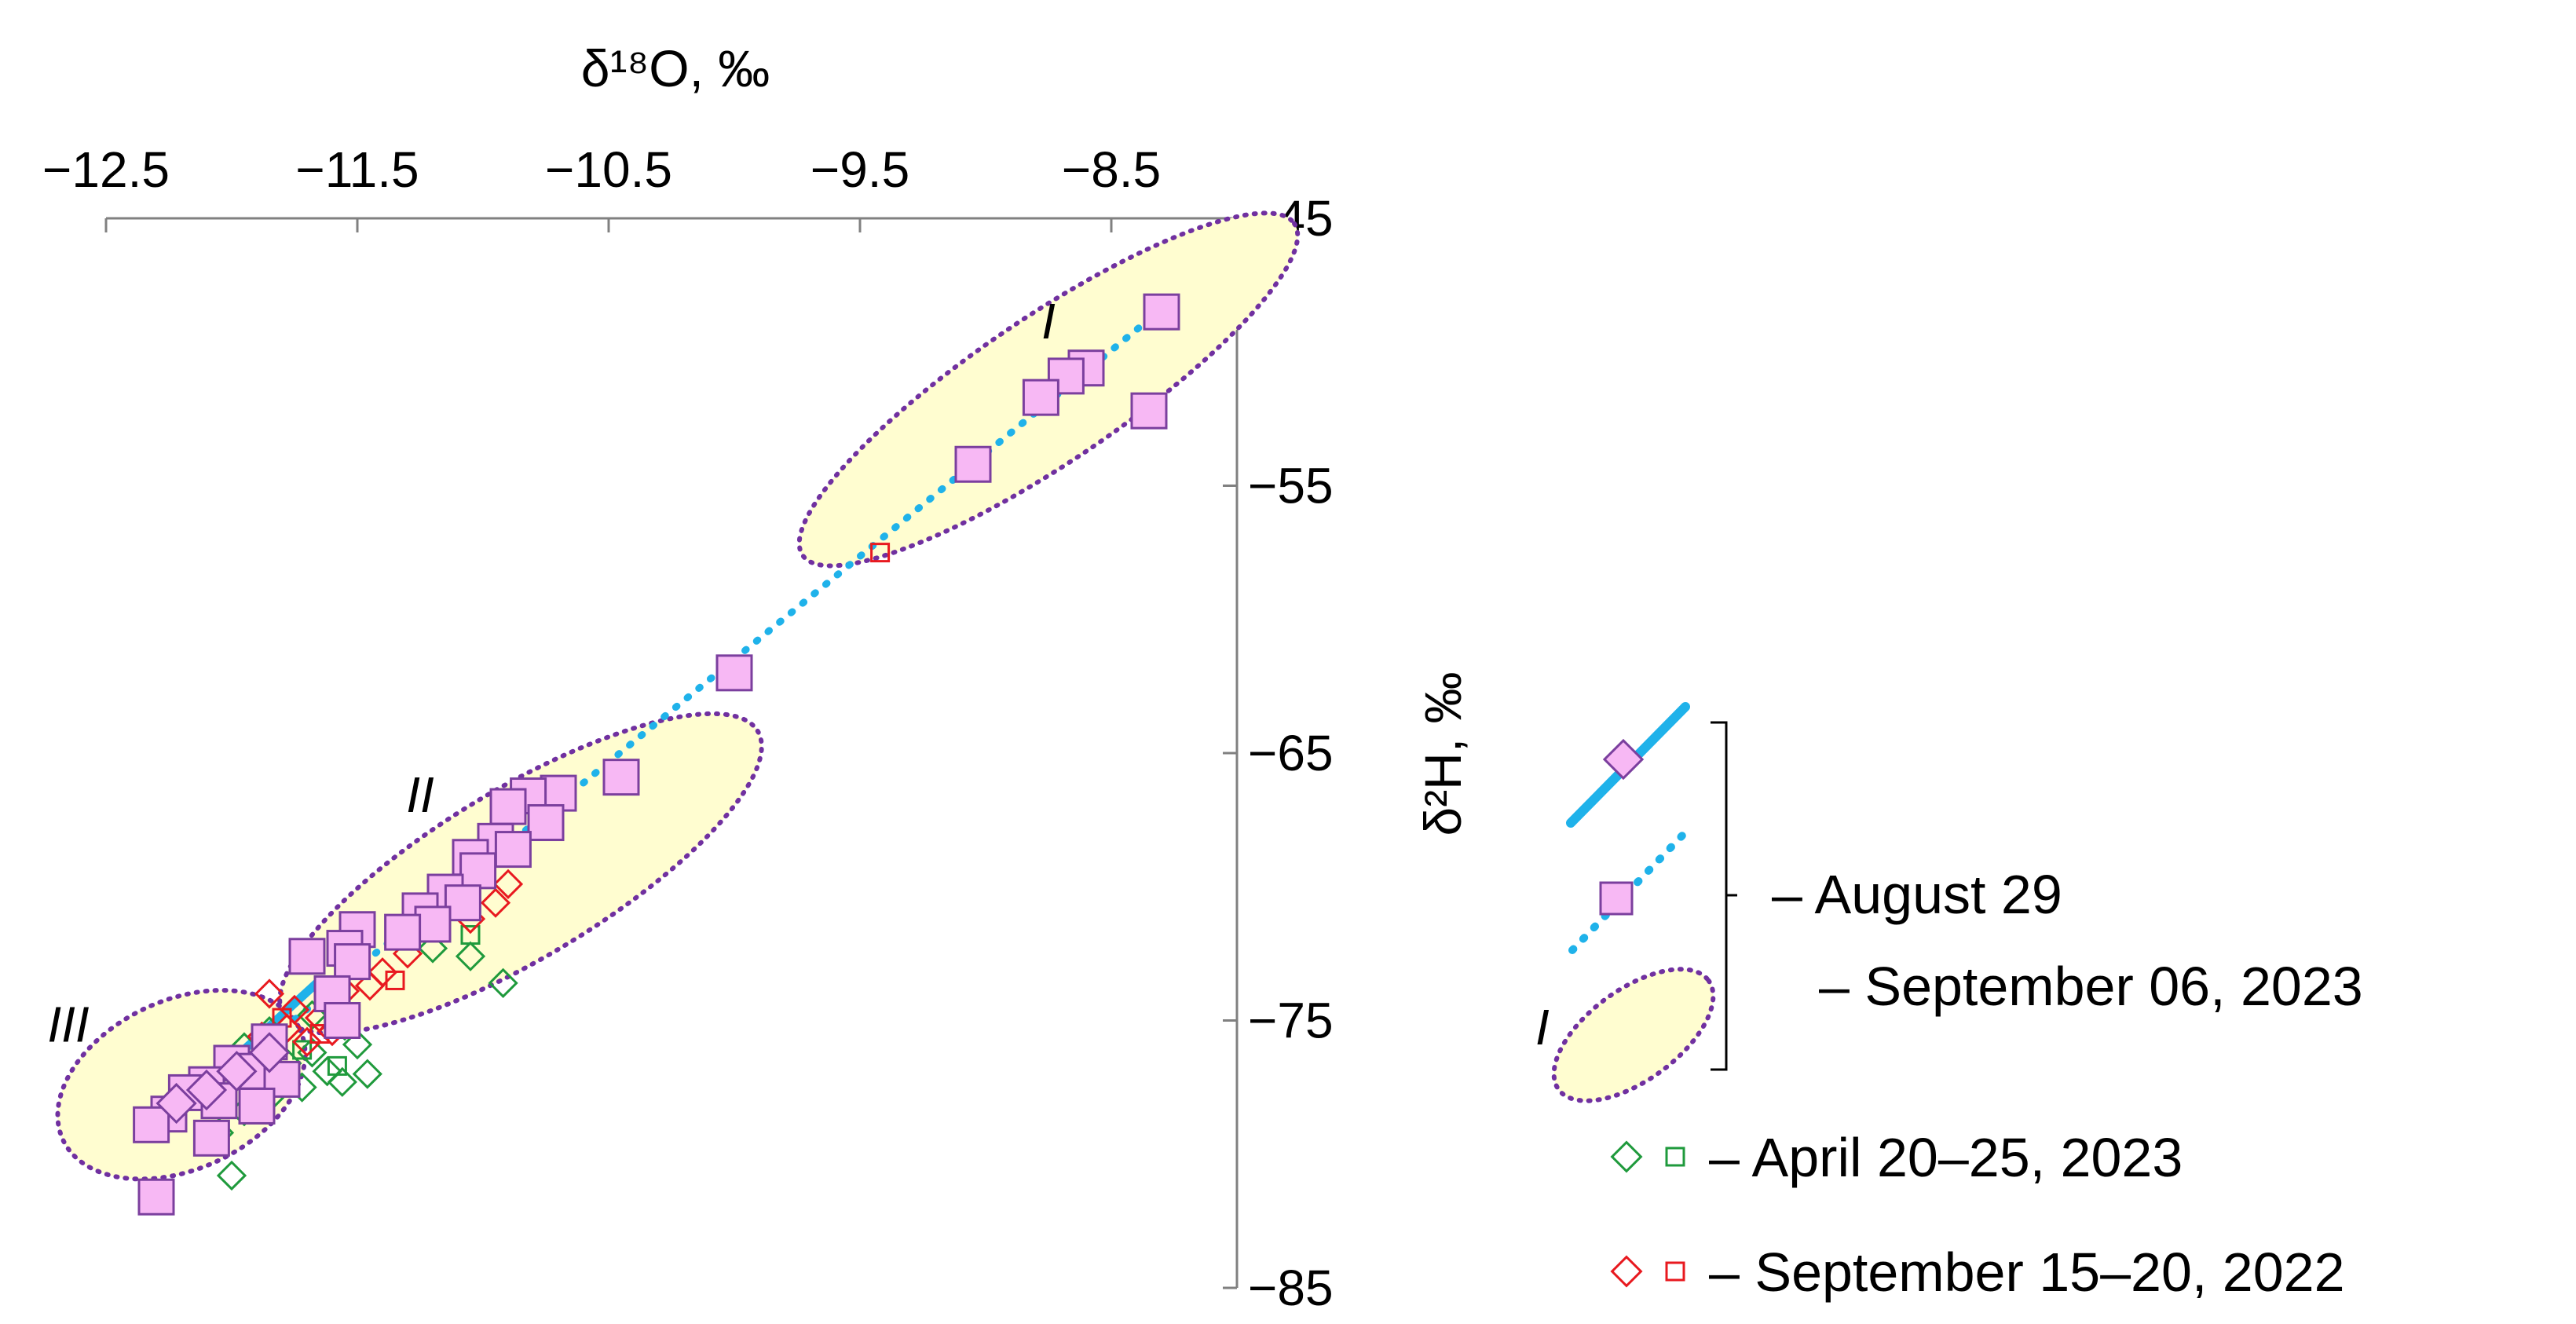 This screenshot has width=2576, height=1324. What do you see at coordinates (1543, 1027) in the screenshot?
I see `legend-ellipse-label: I` at bounding box center [1543, 1027].